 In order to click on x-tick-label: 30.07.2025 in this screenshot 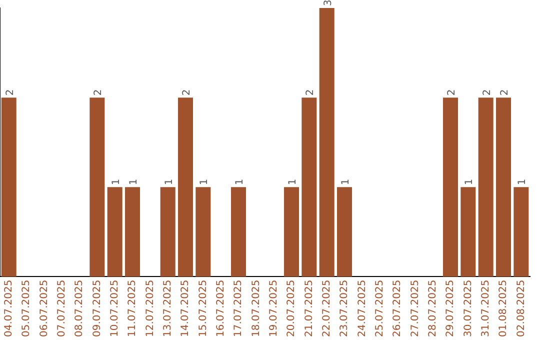, I will do `click(468, 309)`.